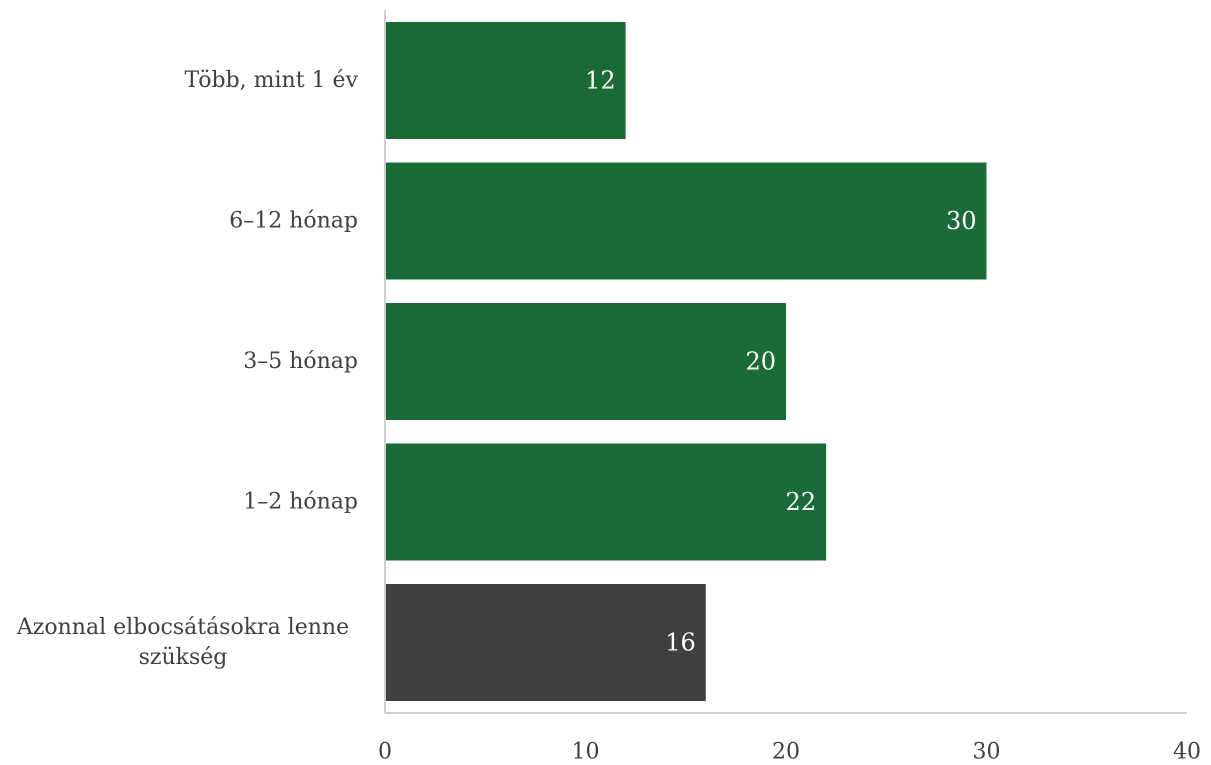 The width and height of the screenshot is (1211, 765). I want to click on category-label-line: szükség, so click(183, 657).